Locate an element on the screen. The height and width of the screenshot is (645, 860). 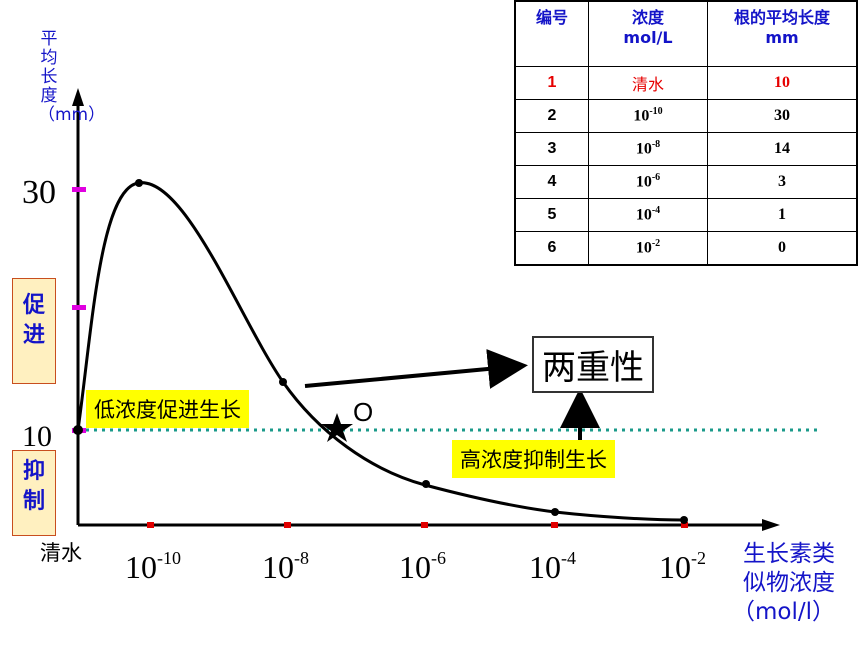
row-number: 5 is located at coordinates (551, 215).